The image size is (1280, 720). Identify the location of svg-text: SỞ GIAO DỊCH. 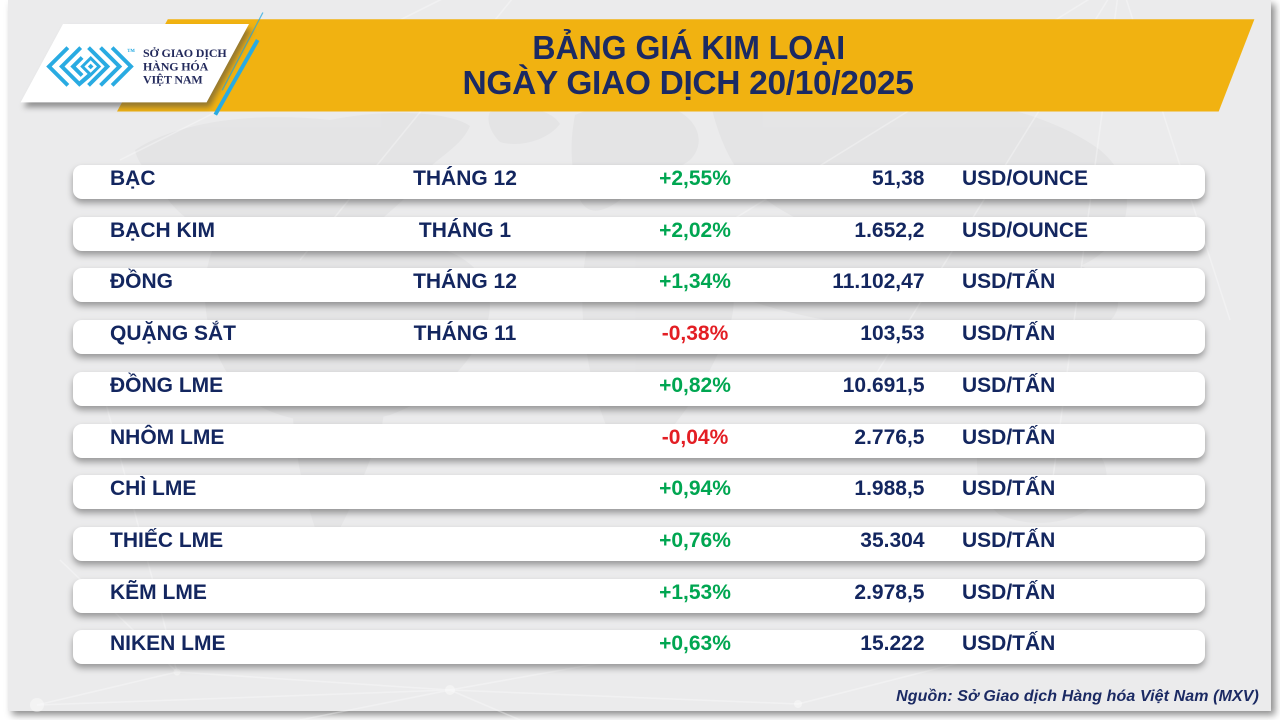
(185, 53).